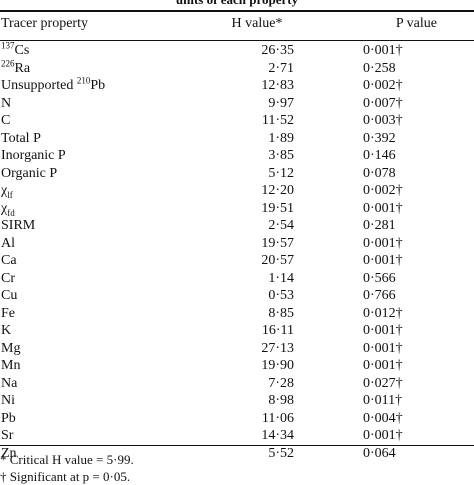  What do you see at coordinates (237, 296) in the screenshot?
I see `table-row: Cu 0·53 0·766` at bounding box center [237, 296].